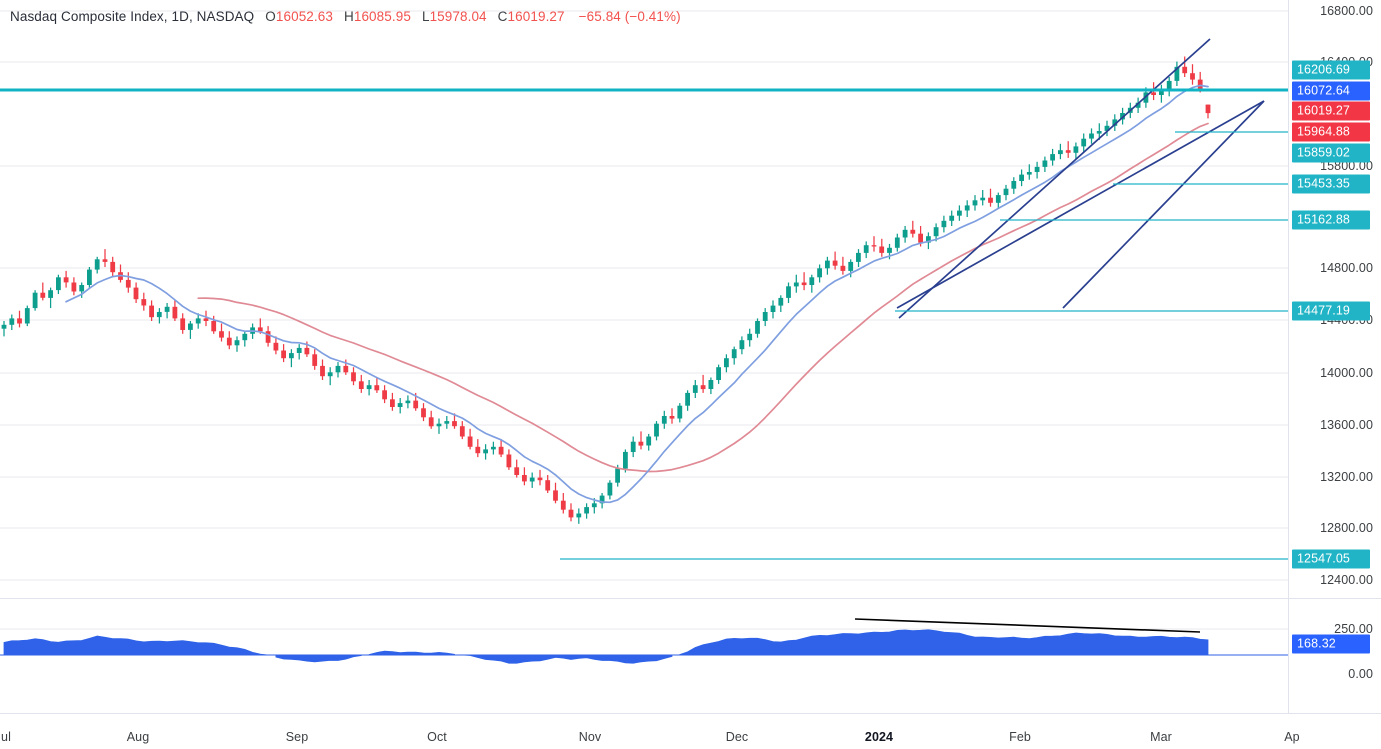 The height and width of the screenshot is (749, 1381). What do you see at coordinates (1331, 153) in the screenshot?
I see `price-badge-teal: 15859.02` at bounding box center [1331, 153].